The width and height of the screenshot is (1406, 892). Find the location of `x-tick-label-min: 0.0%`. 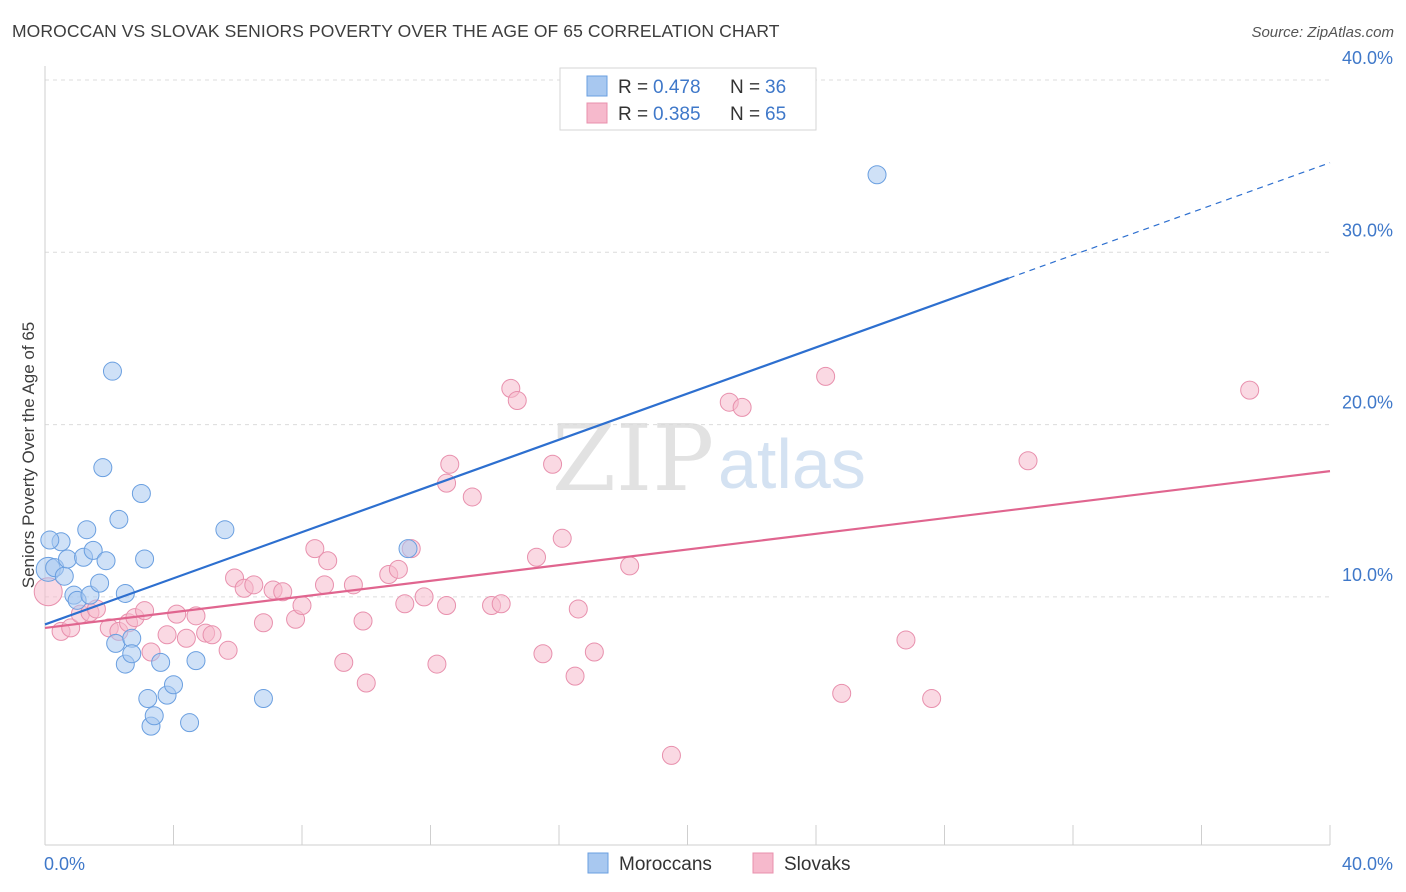

x-tick-label-min: 0.0% is located at coordinates (64, 864).